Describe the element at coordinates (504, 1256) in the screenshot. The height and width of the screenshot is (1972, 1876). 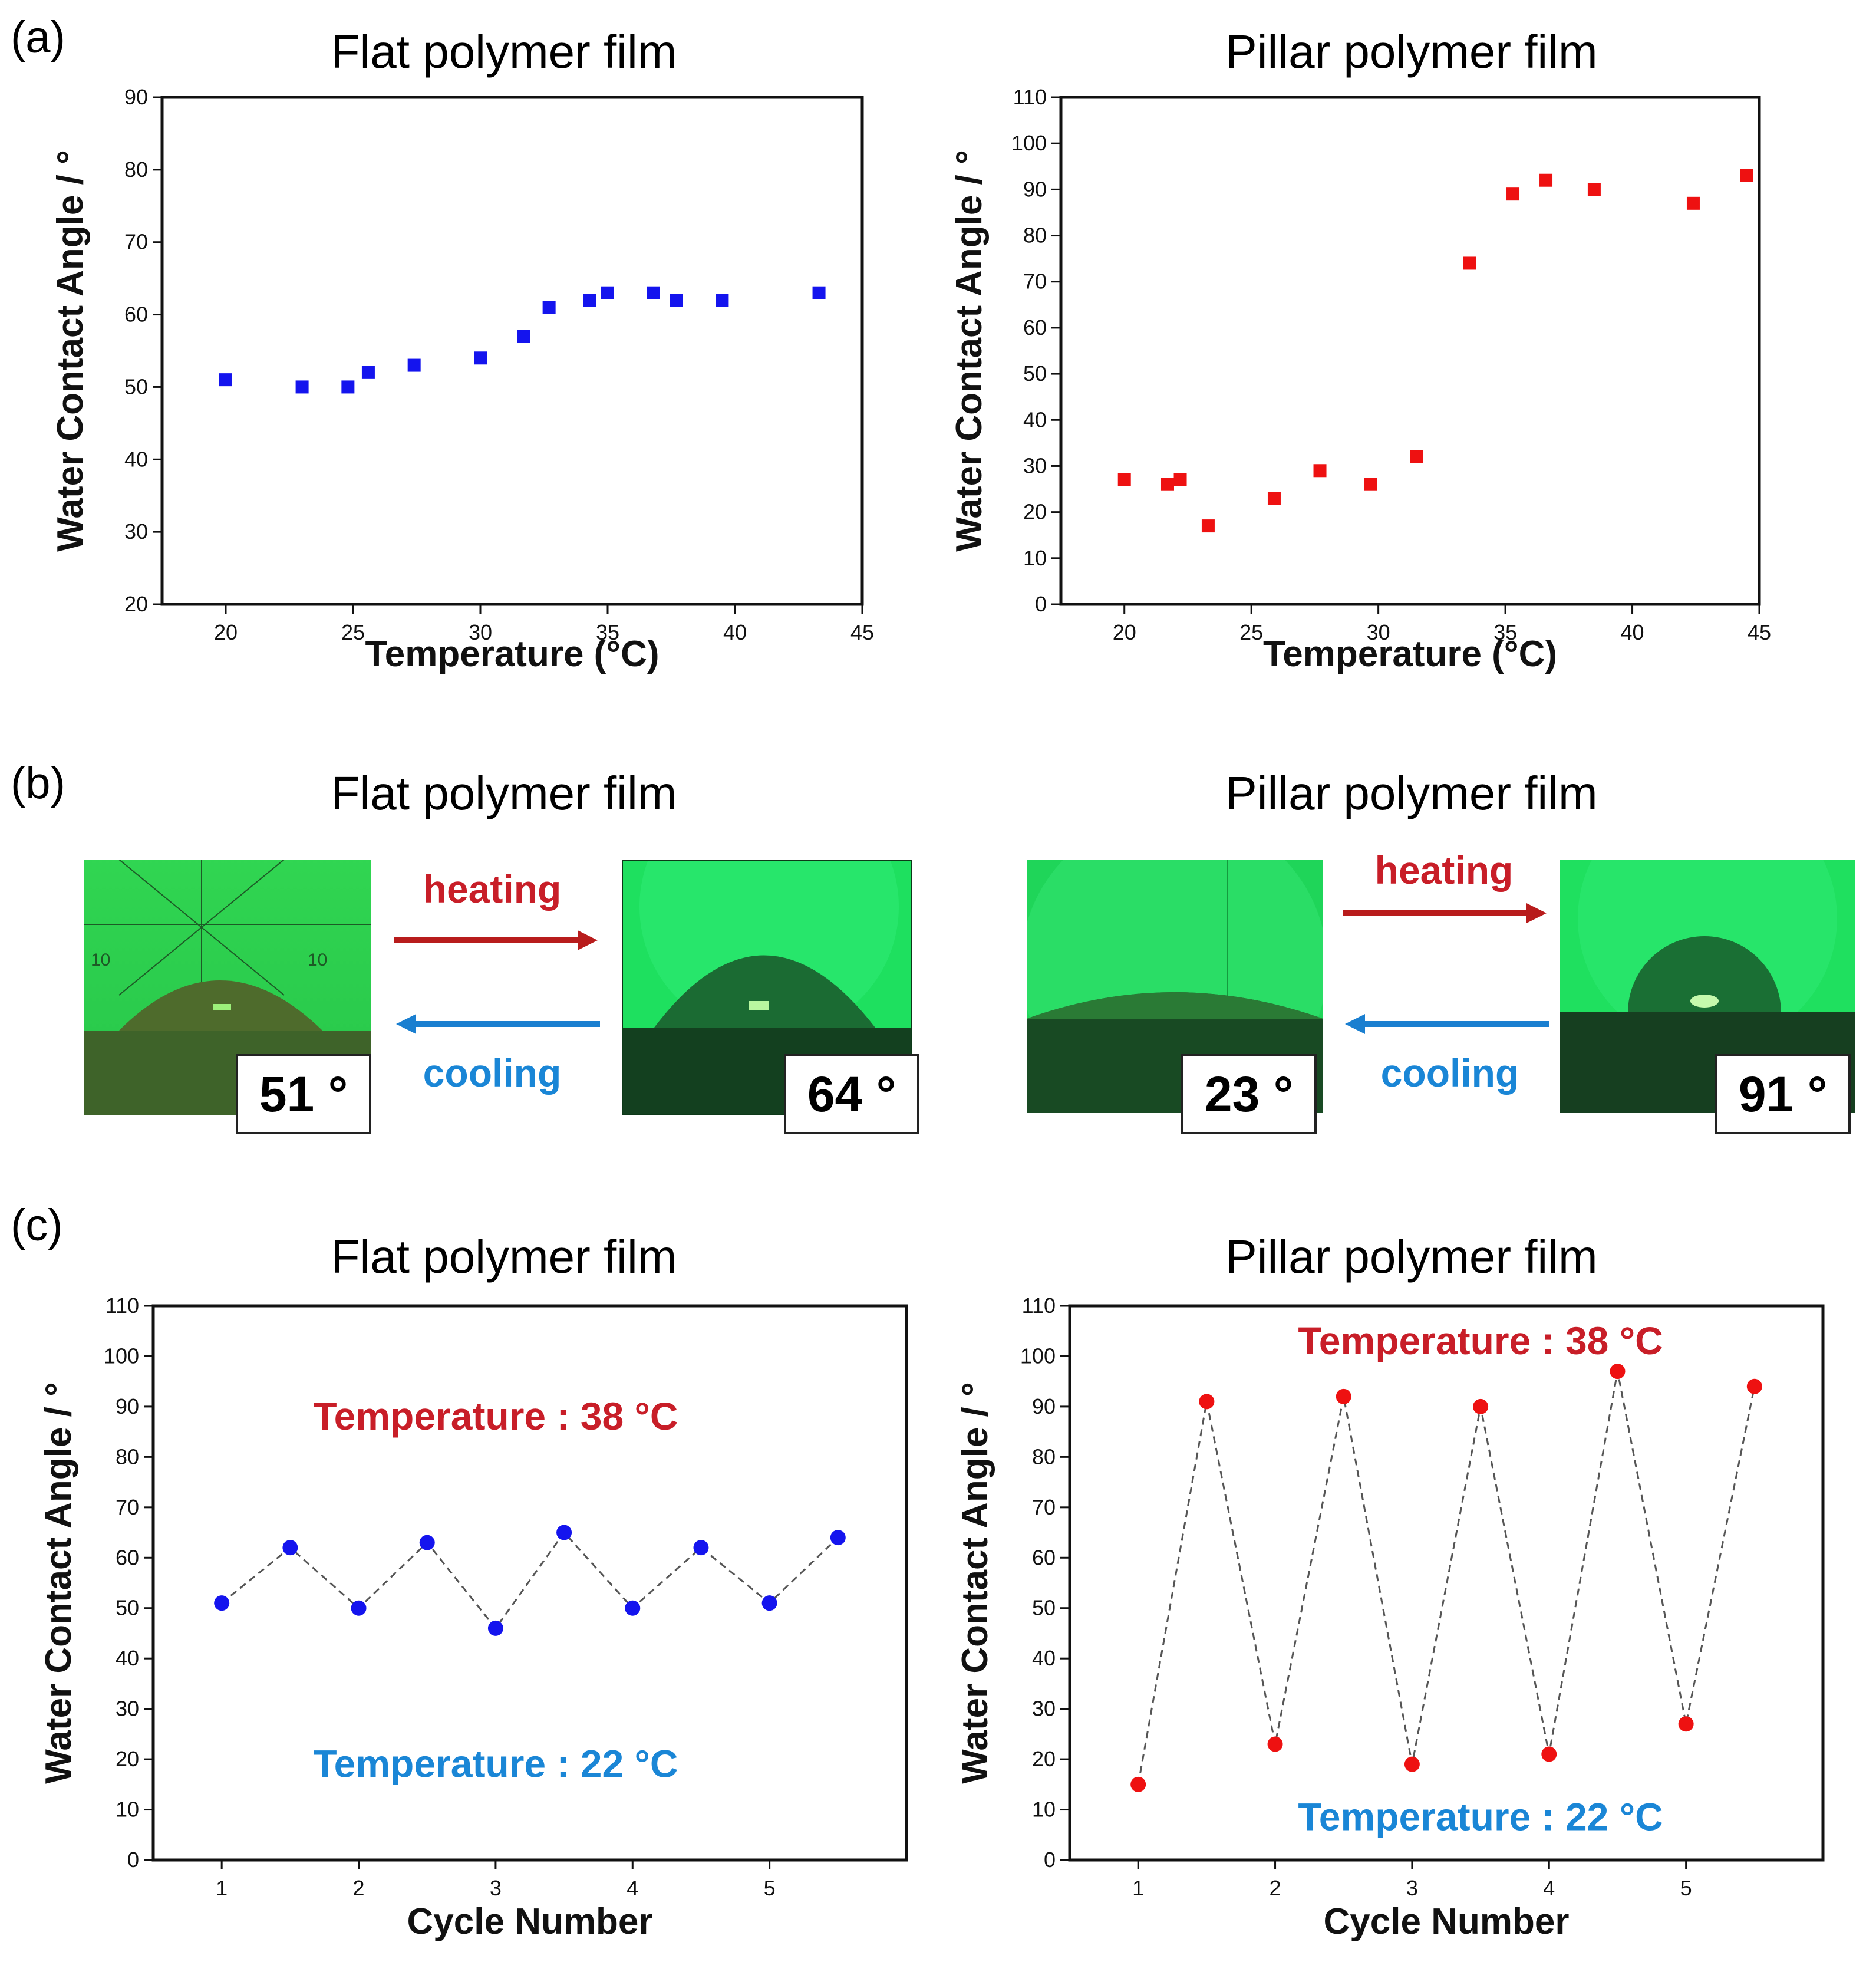
I see `chart-title-c-flat: Flat polymer film` at that location.